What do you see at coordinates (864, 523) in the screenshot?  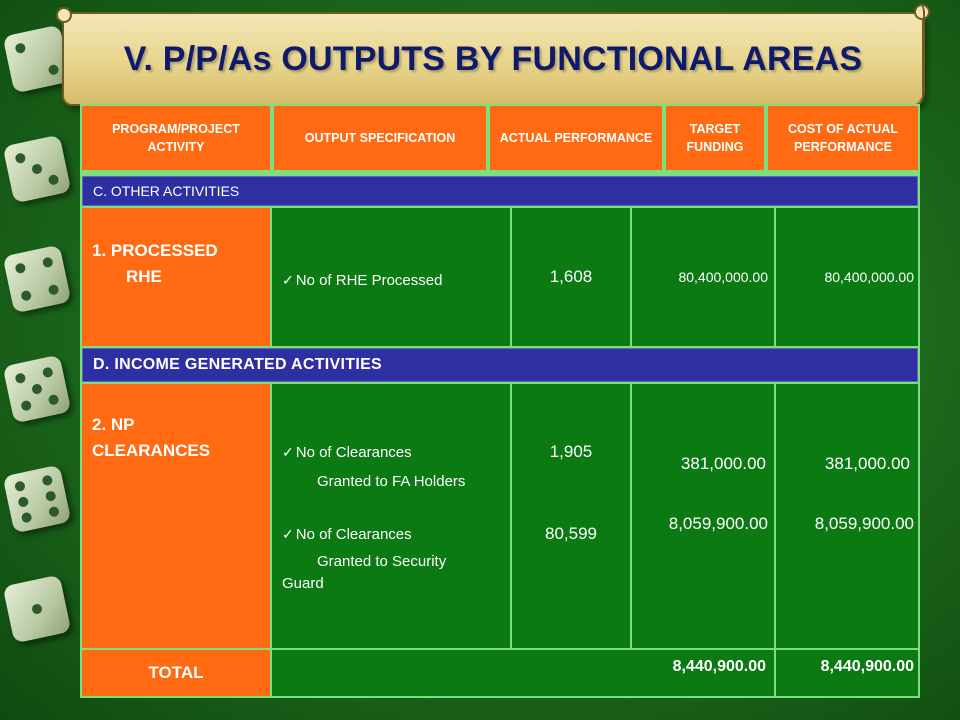 I see `row2-cost2: 8,059,900.00` at bounding box center [864, 523].